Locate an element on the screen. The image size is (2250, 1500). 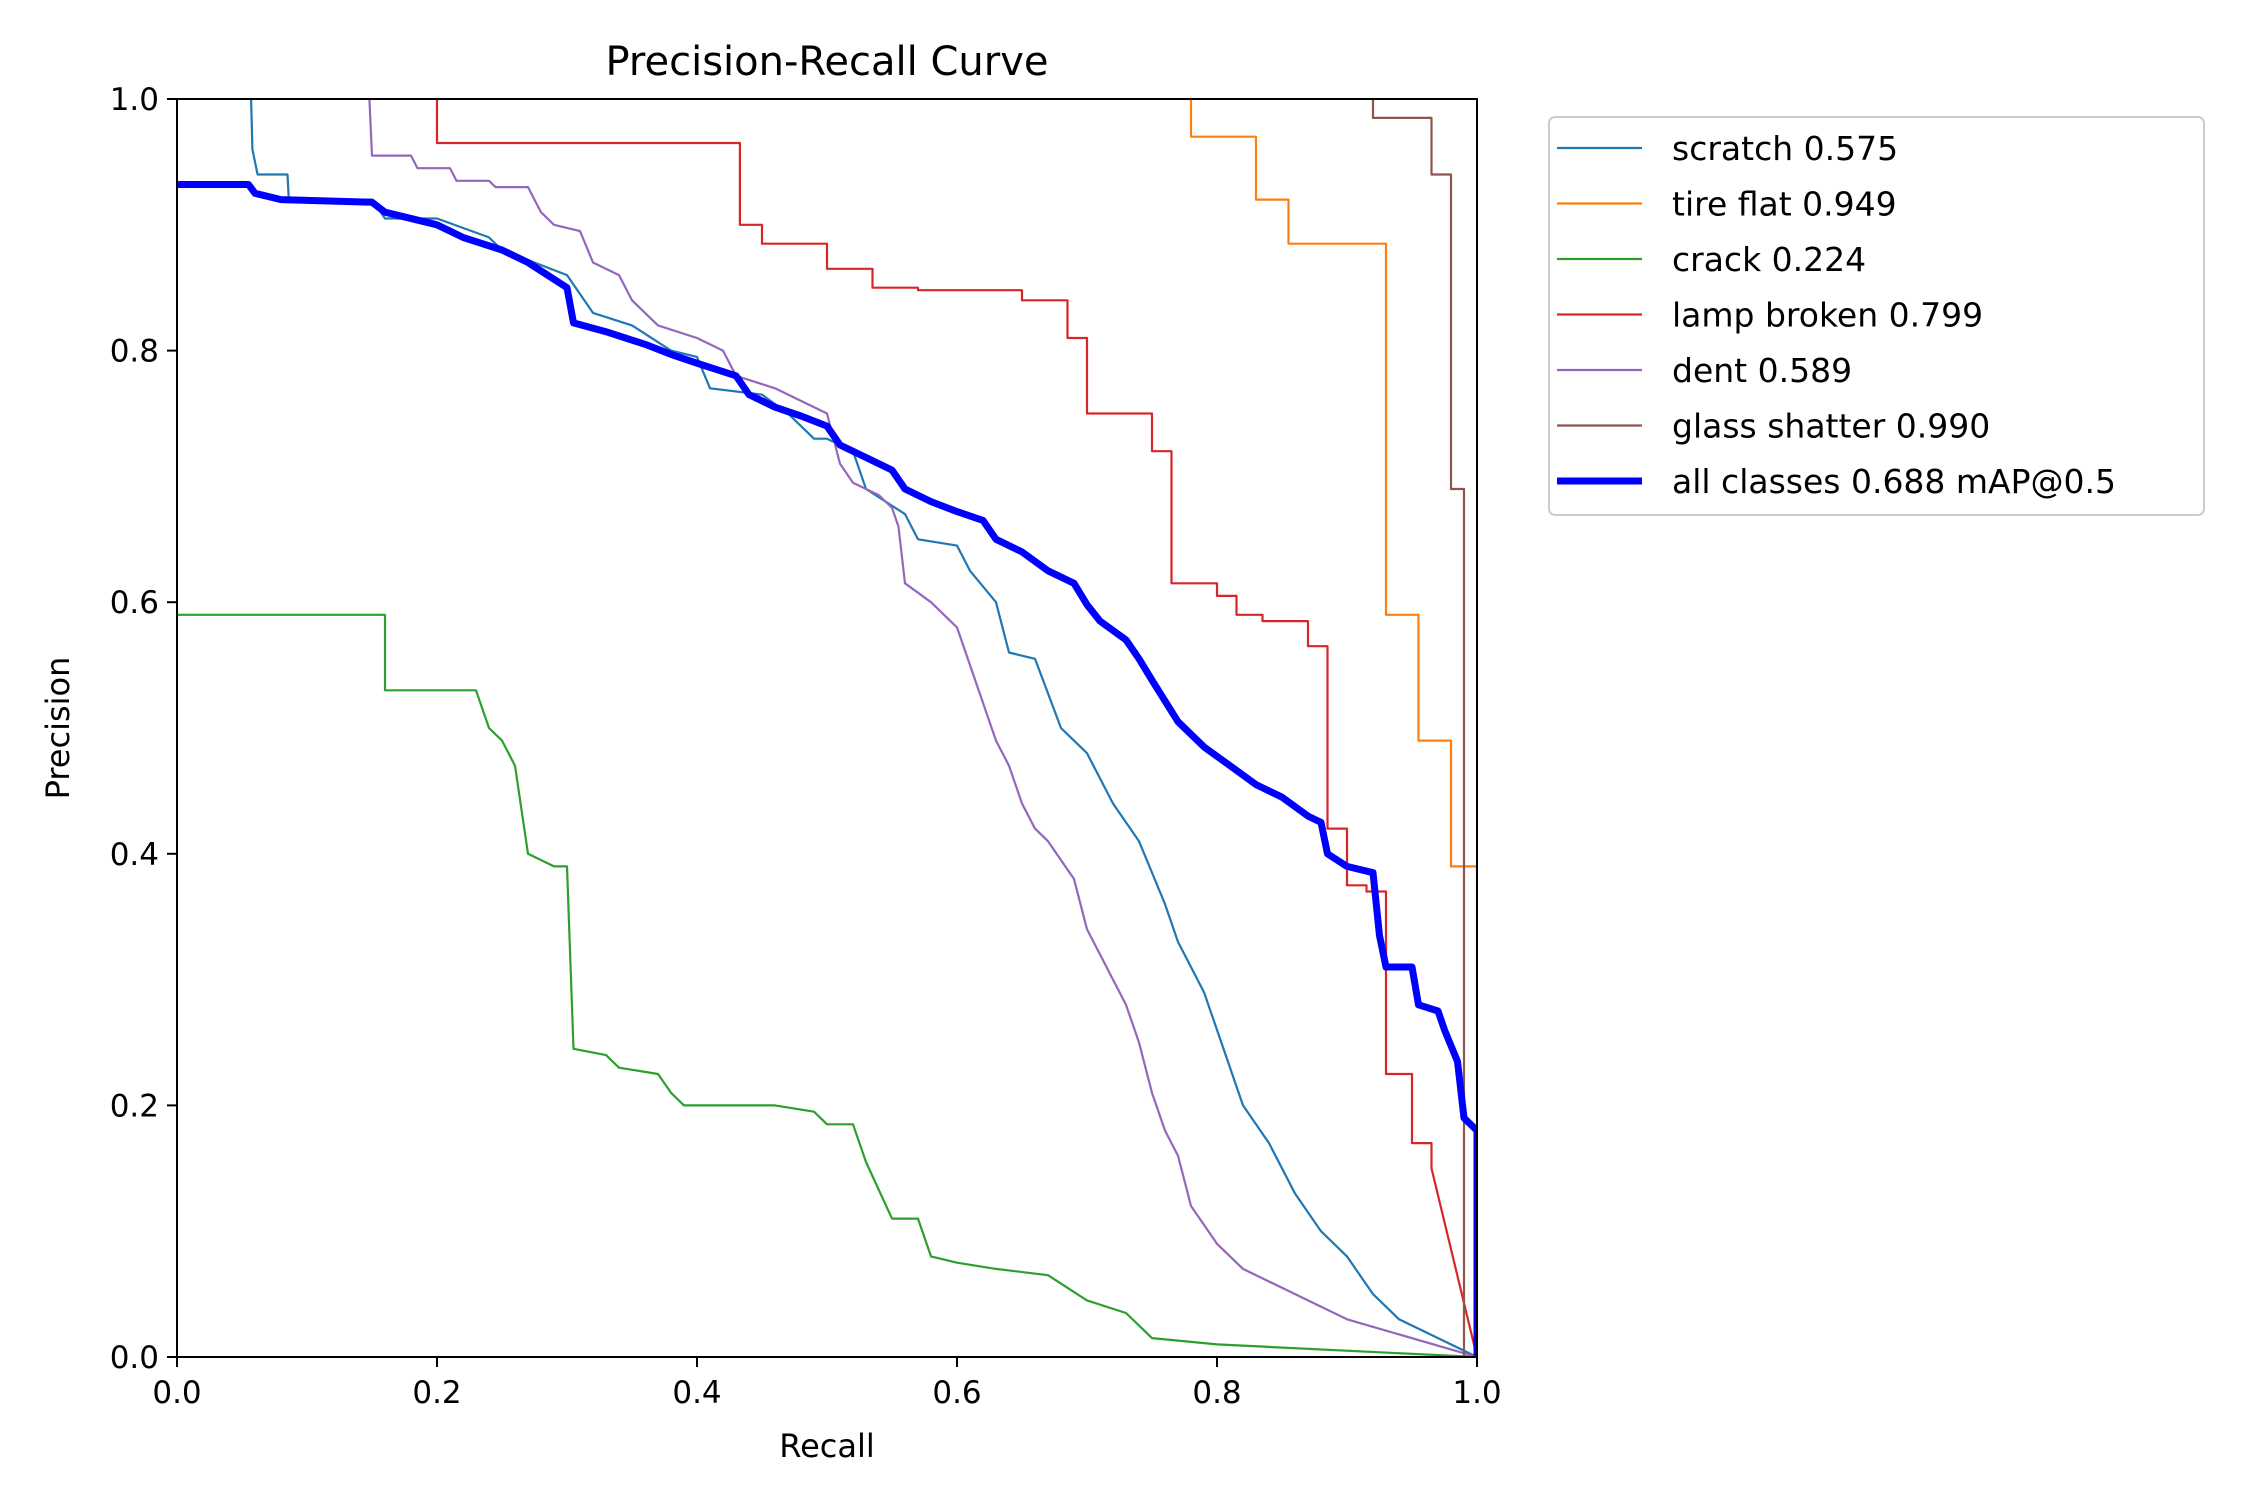
x-tick-label: 0.2 is located at coordinates (436, 1393).